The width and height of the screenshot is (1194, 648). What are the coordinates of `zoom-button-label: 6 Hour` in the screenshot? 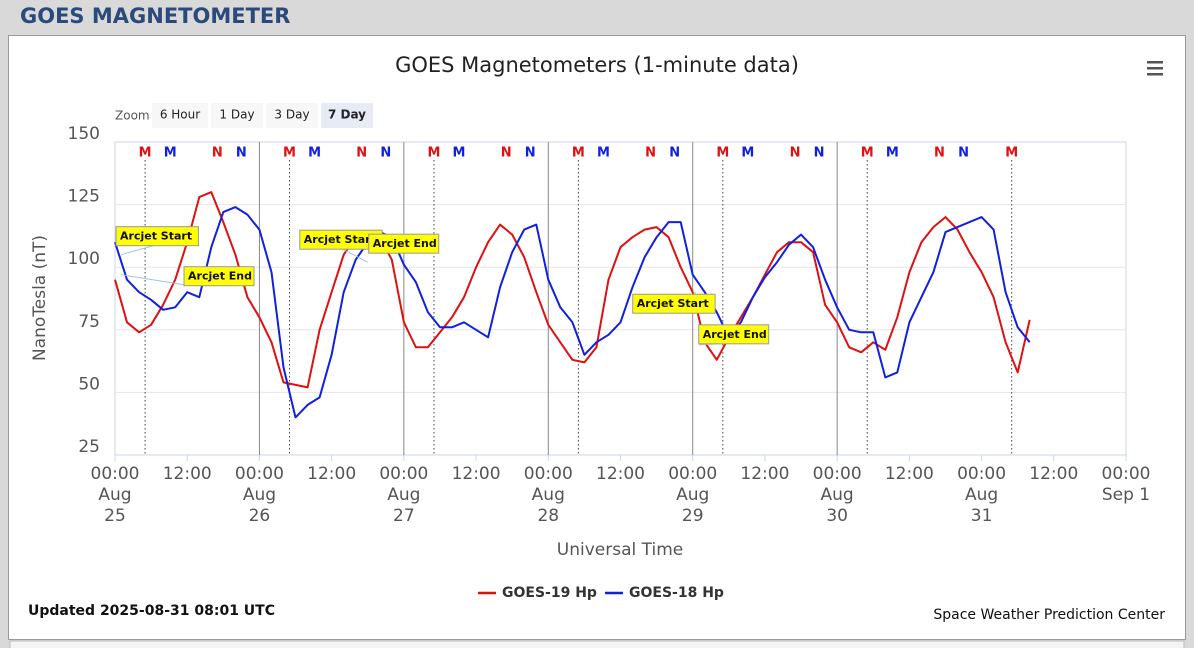 It's located at (180, 115).